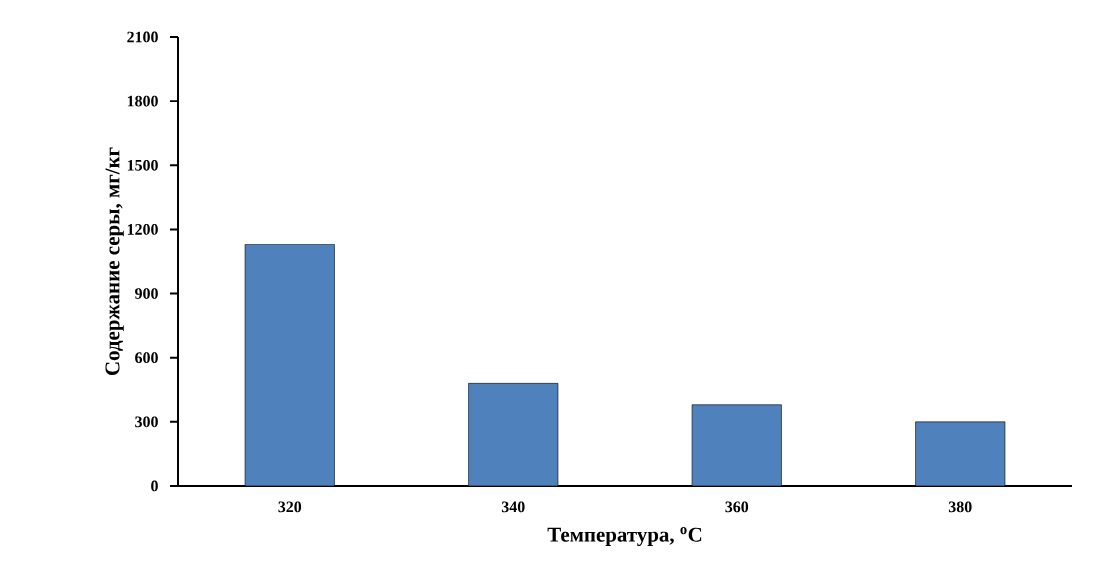 The height and width of the screenshot is (562, 1094). I want to click on y-tick-label: 1200, so click(142, 229).